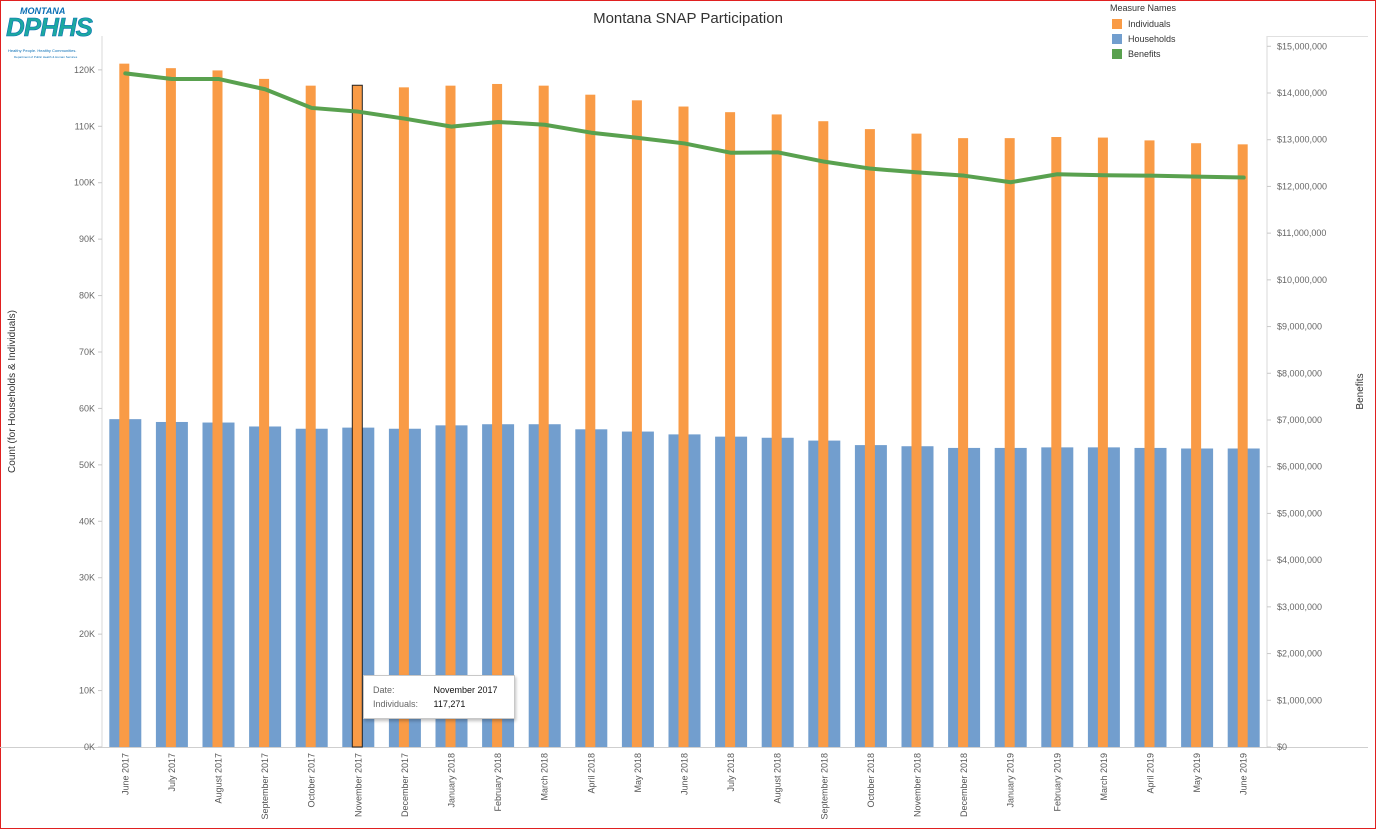 This screenshot has height=829, width=1376. What do you see at coordinates (87, 296) in the screenshot?
I see `y-tick-label: 80K` at bounding box center [87, 296].